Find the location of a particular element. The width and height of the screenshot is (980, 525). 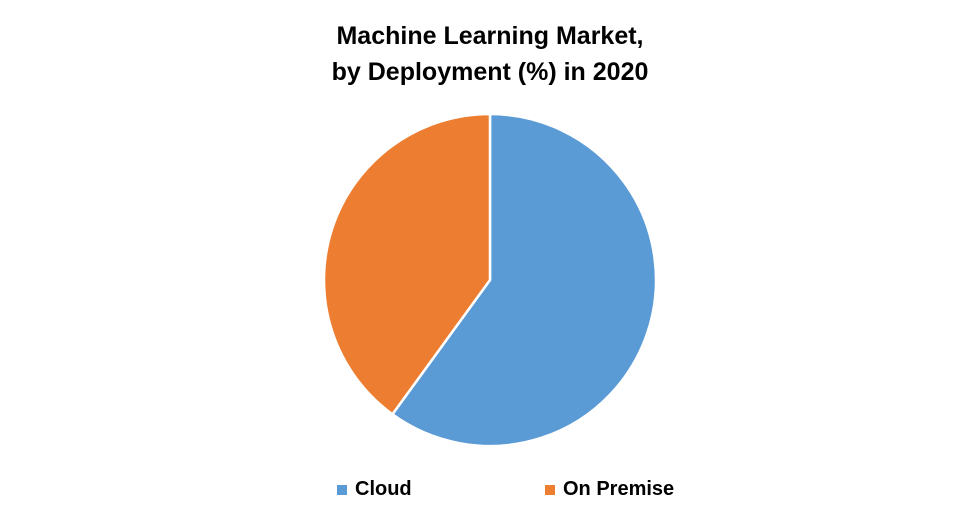

legend-swatch-on-premise is located at coordinates (550, 489).